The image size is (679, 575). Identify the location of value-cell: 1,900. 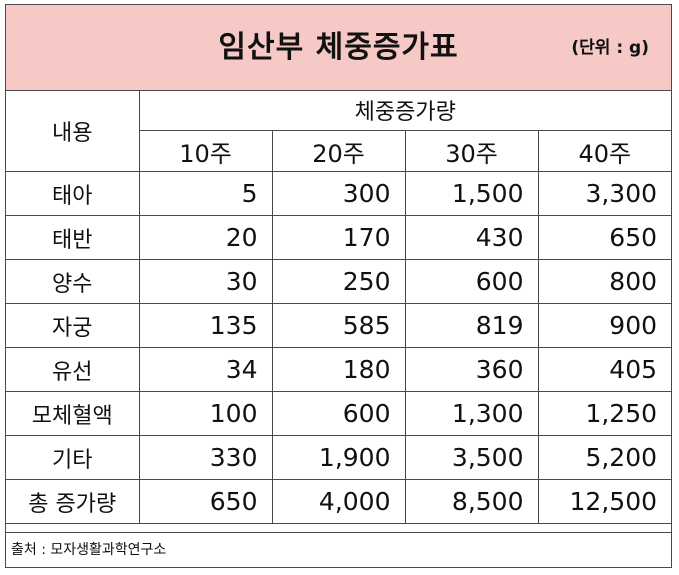
(338, 457).